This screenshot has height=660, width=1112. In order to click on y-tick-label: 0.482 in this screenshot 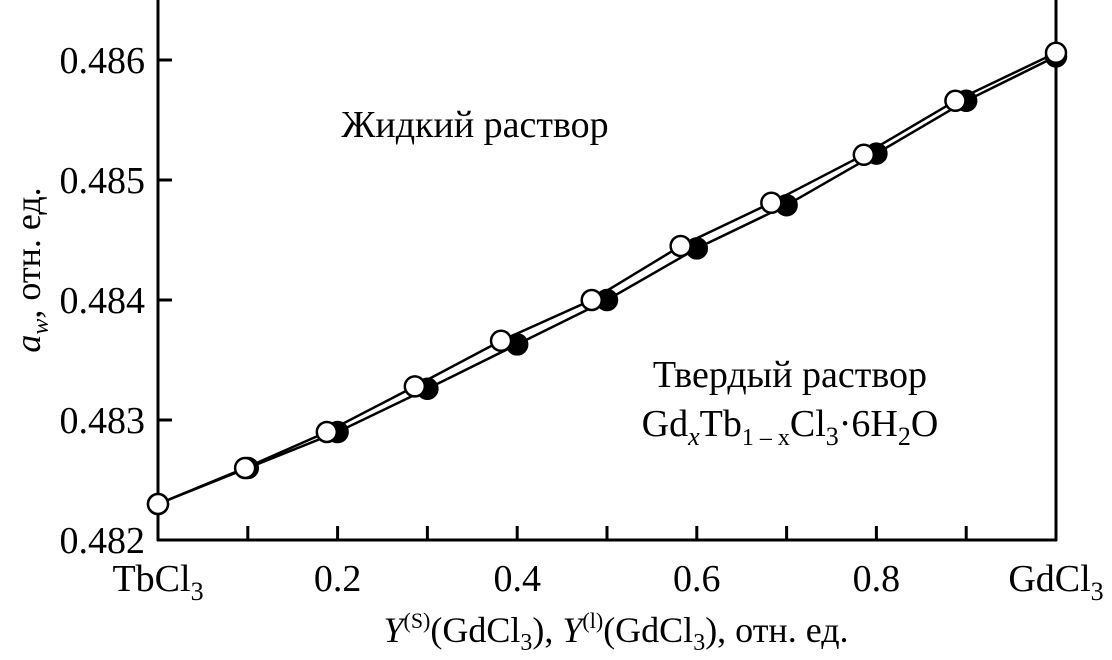, I will do `click(103, 541)`.